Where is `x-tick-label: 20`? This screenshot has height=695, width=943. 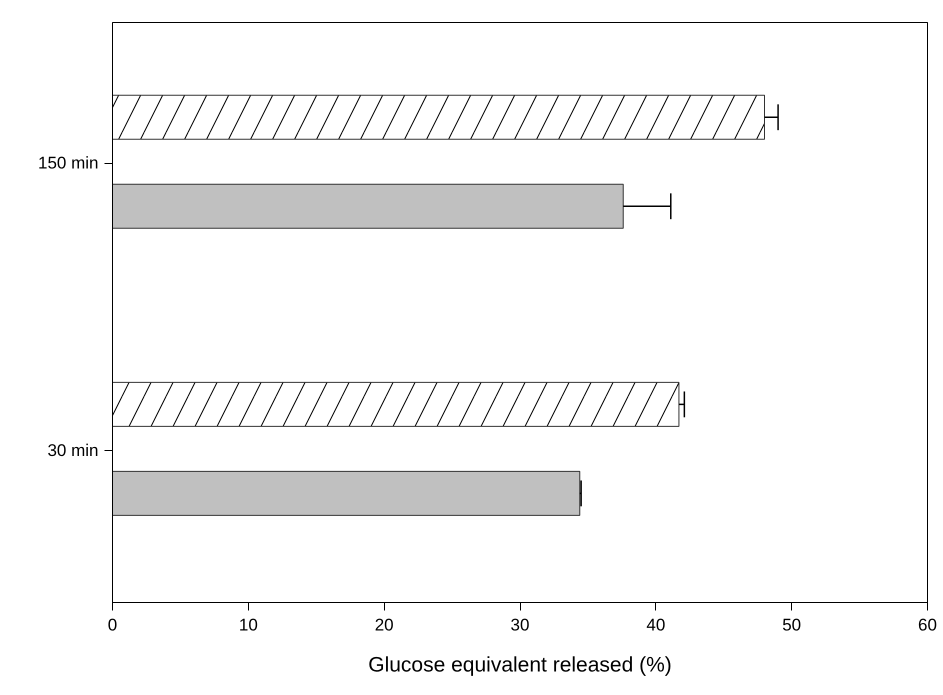 x-tick-label: 20 is located at coordinates (384, 625).